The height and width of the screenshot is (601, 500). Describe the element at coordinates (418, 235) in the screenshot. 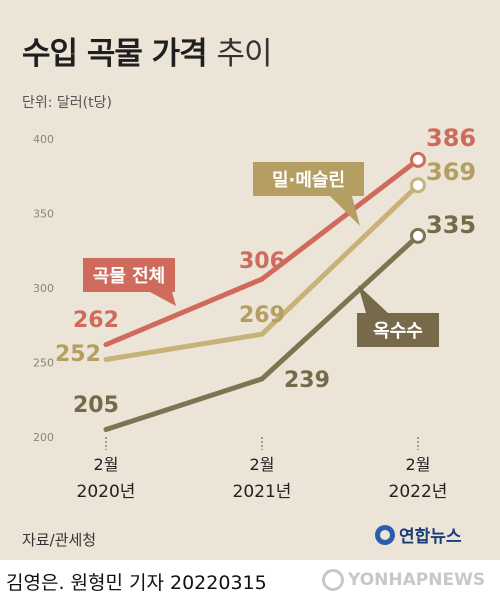

I see `series-corn-end-marker` at that location.